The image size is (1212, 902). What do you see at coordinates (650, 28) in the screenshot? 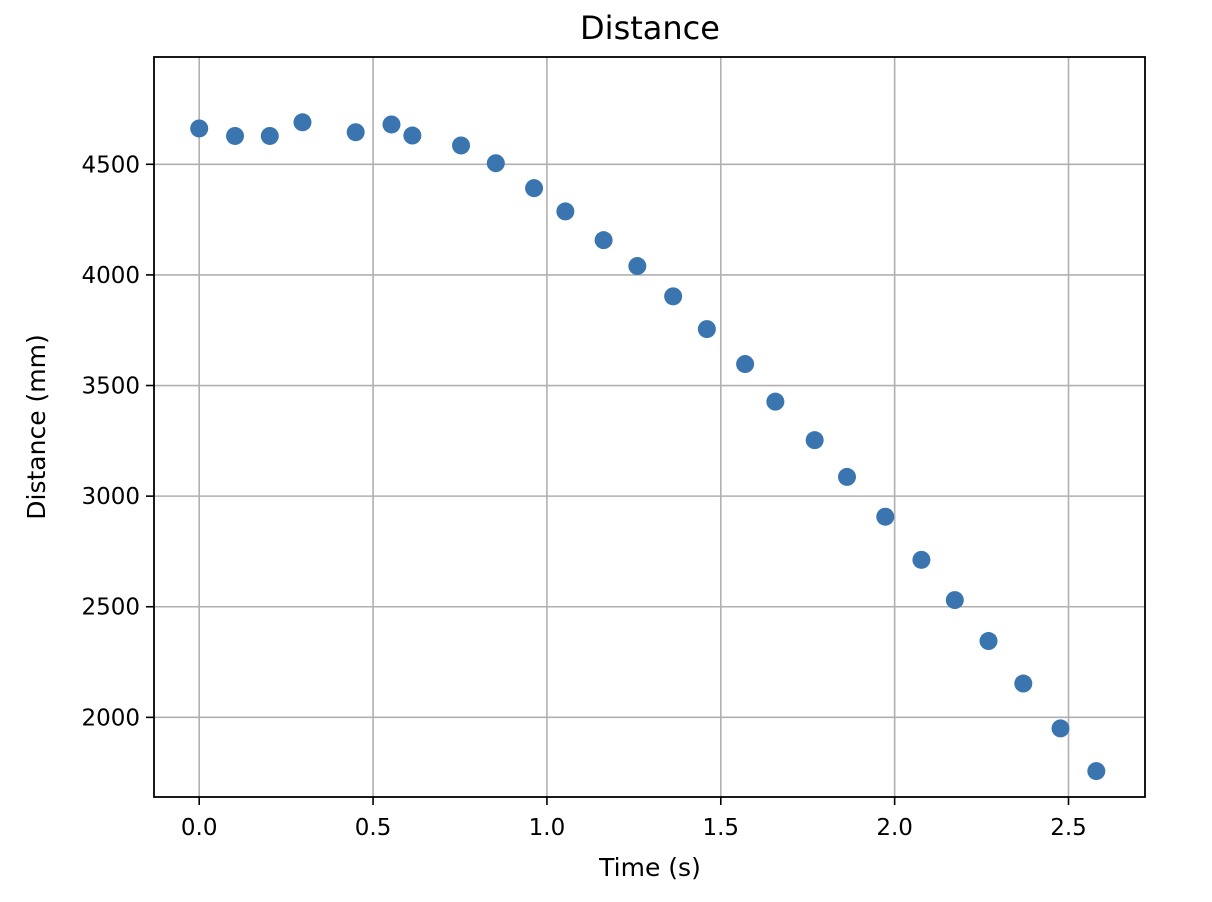
I see `chart-title: Distance` at bounding box center [650, 28].